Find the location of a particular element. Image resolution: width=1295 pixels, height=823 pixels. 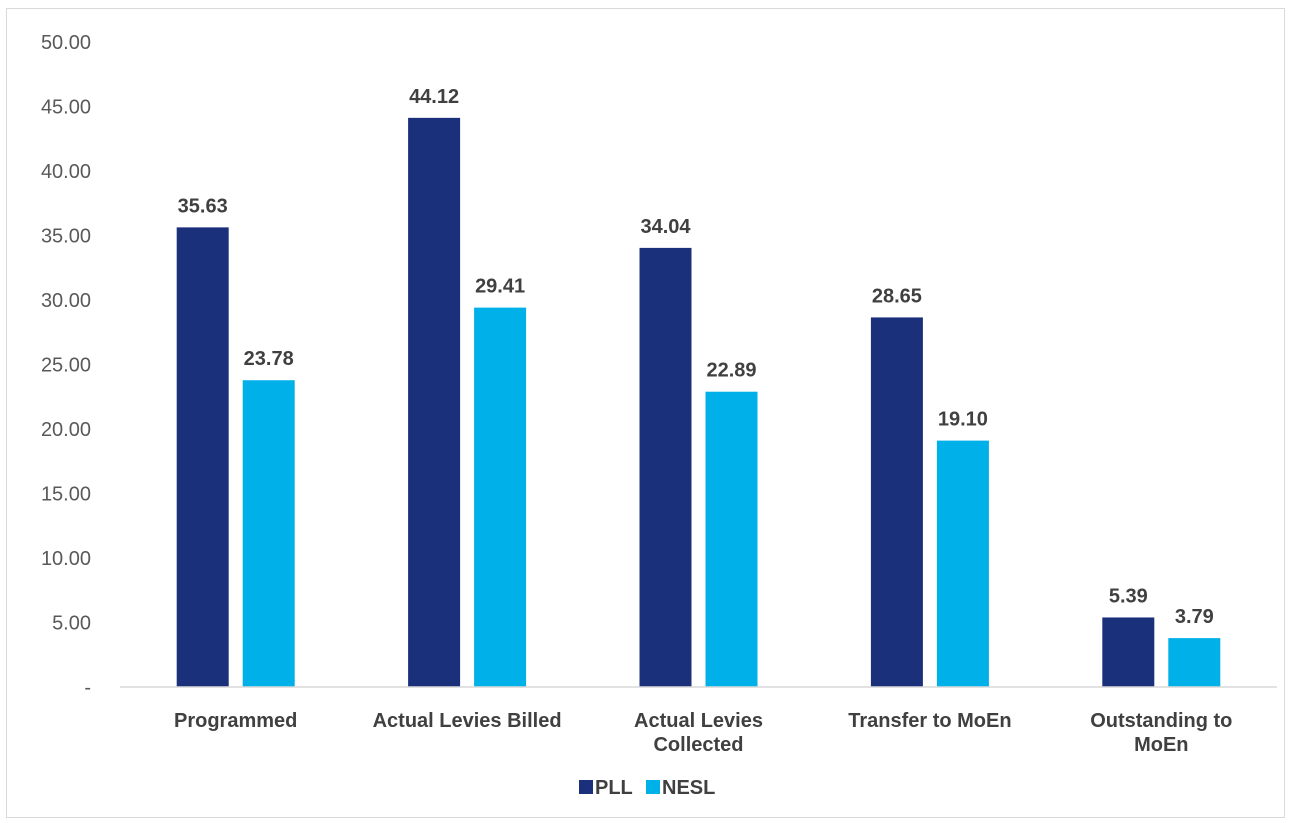

y-tick-label: 30.00 is located at coordinates (66, 301).